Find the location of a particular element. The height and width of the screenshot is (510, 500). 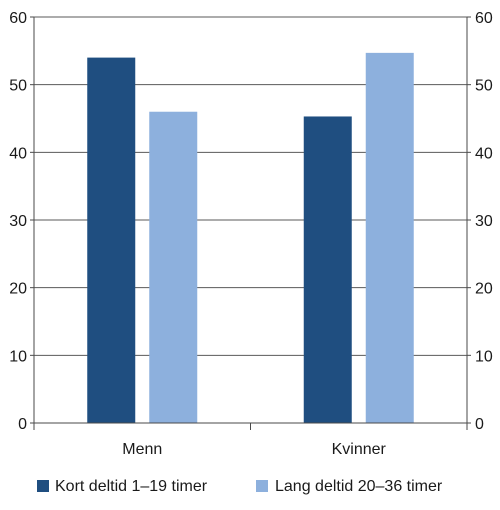

y-tick-label-left: 40 is located at coordinates (18, 153).